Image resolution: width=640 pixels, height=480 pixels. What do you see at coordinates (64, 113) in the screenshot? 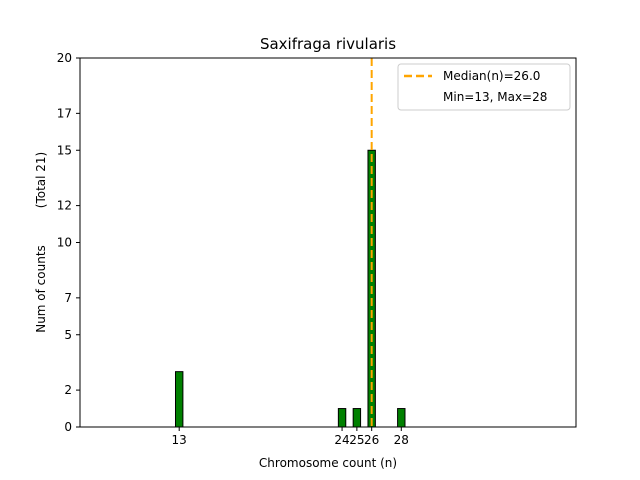
I see `y-tick-label-17: 17` at bounding box center [64, 113].